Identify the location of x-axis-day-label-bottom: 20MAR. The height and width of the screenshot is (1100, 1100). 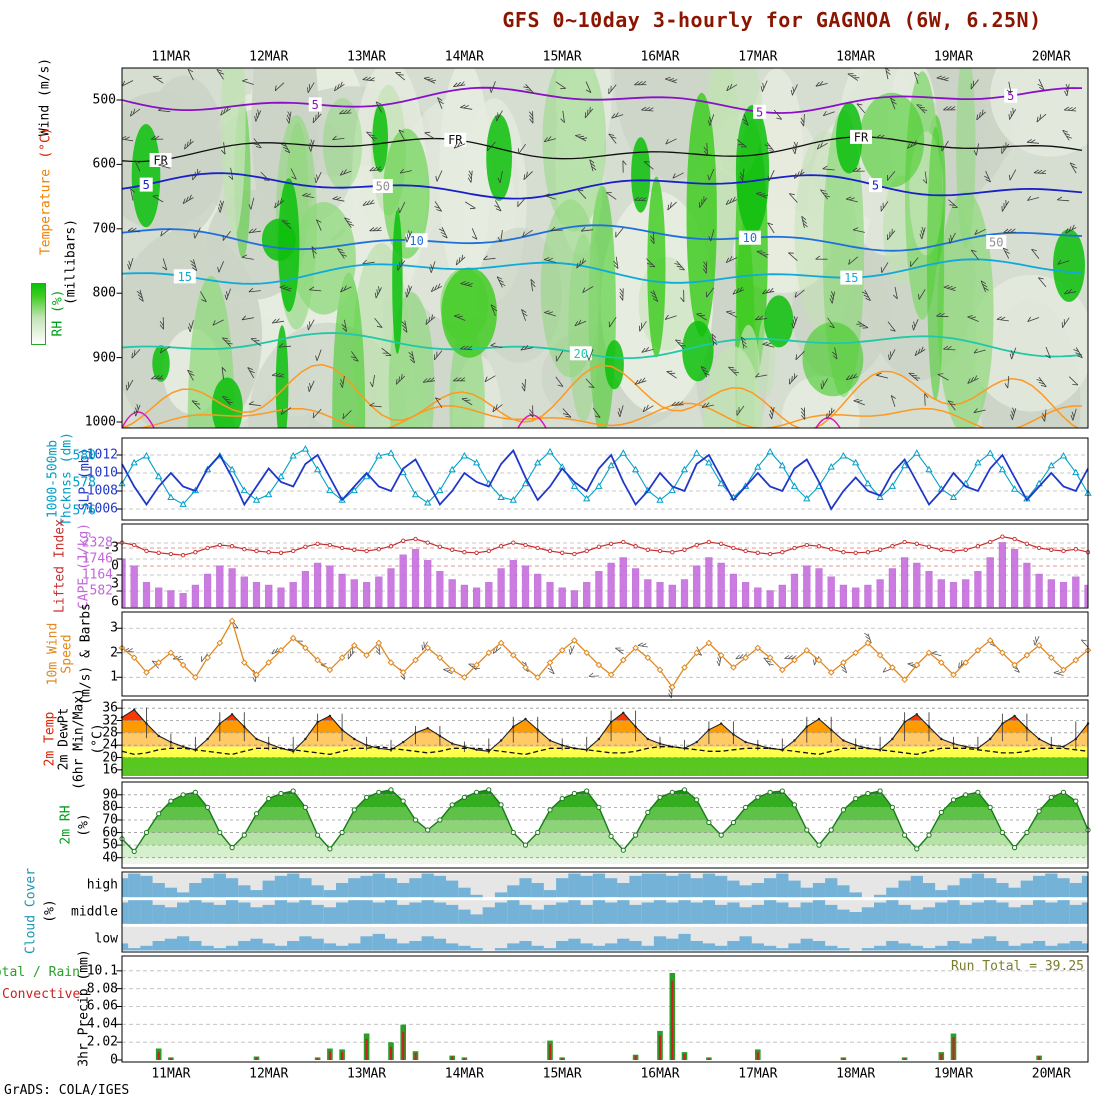
(1051, 1074).